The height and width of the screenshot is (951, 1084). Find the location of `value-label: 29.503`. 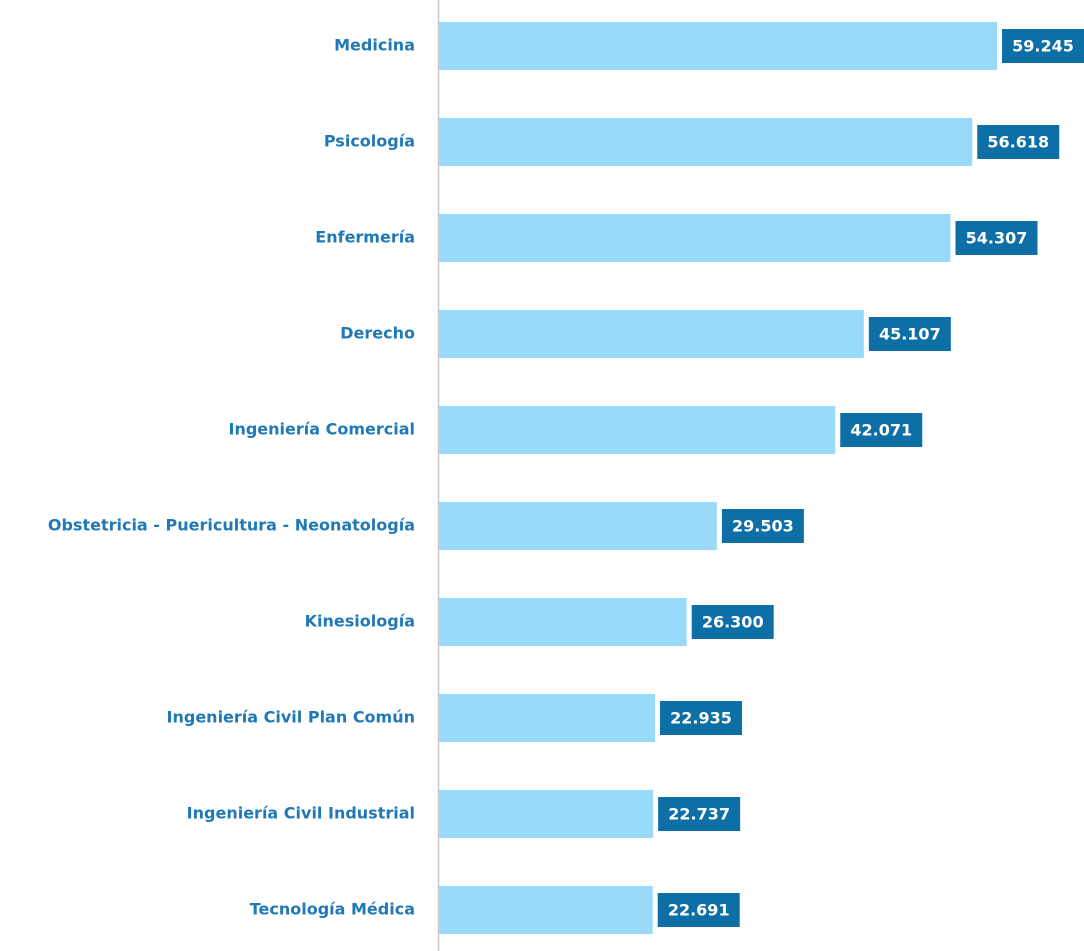

value-label: 29.503 is located at coordinates (763, 526).